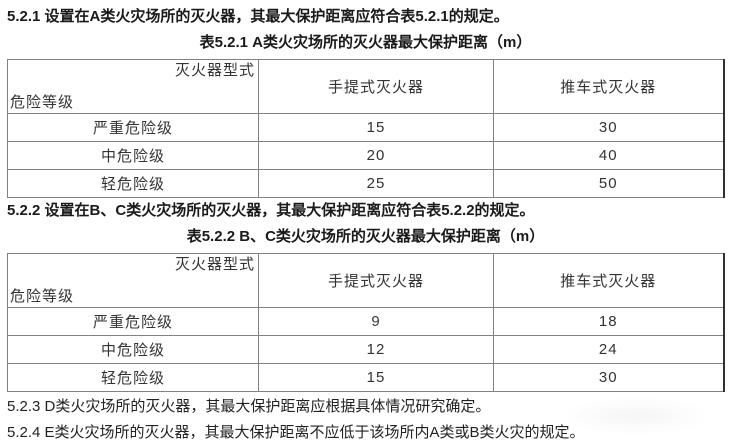  I want to click on table-2-column-header-wheeled: 推车式灭火器, so click(608, 280).